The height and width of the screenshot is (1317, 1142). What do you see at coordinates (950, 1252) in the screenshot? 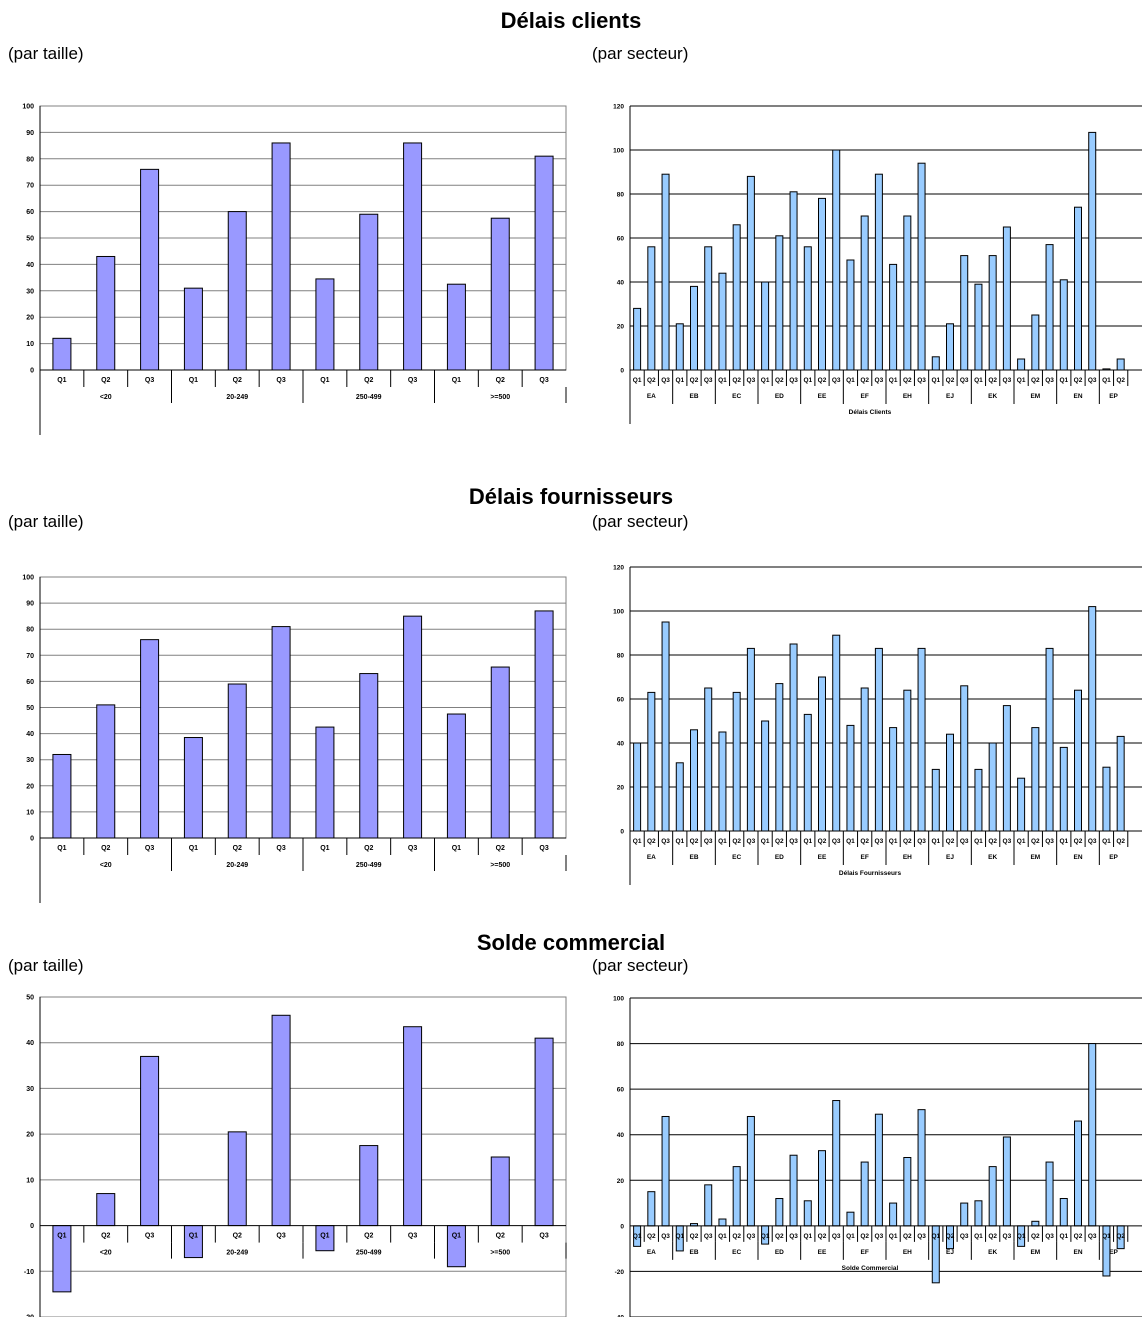
I see `group-label: EJ` at bounding box center [950, 1252].